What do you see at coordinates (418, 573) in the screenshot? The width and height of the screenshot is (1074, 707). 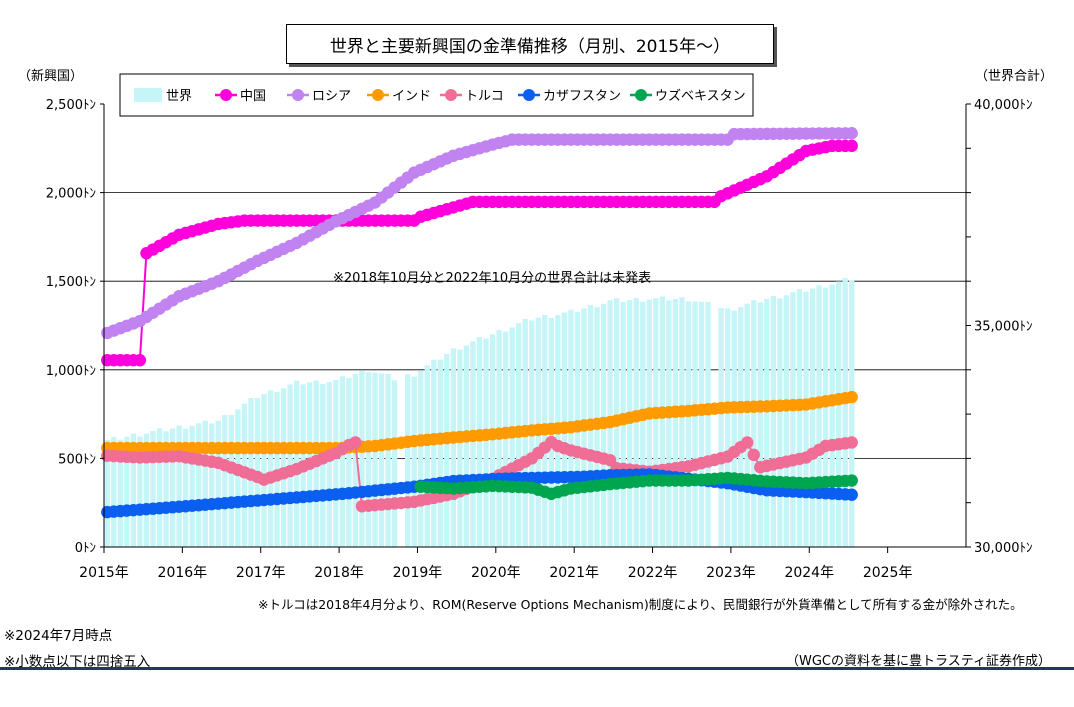 I see `x-tick-label: 2019年` at bounding box center [418, 573].